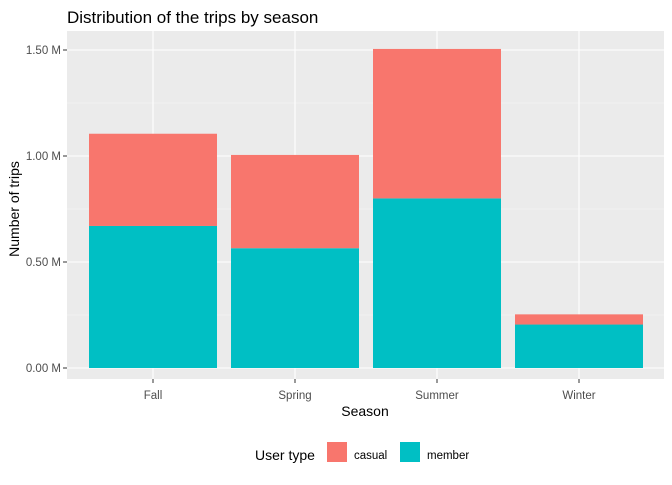  What do you see at coordinates (153, 396) in the screenshot?
I see `x-tick-label-fall: Fall` at bounding box center [153, 396].